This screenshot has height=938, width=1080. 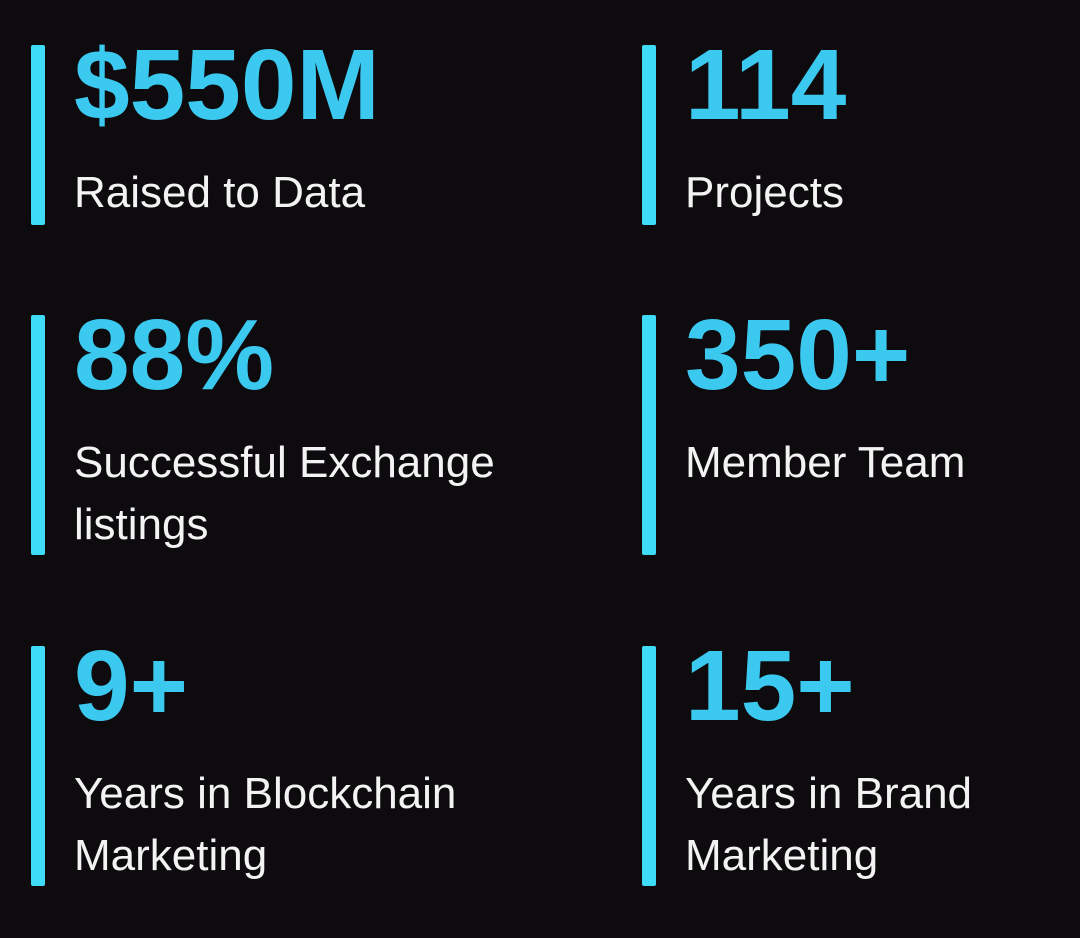 What do you see at coordinates (265, 824) in the screenshot?
I see `stat-label: Years in Blockchain Marketing` at bounding box center [265, 824].